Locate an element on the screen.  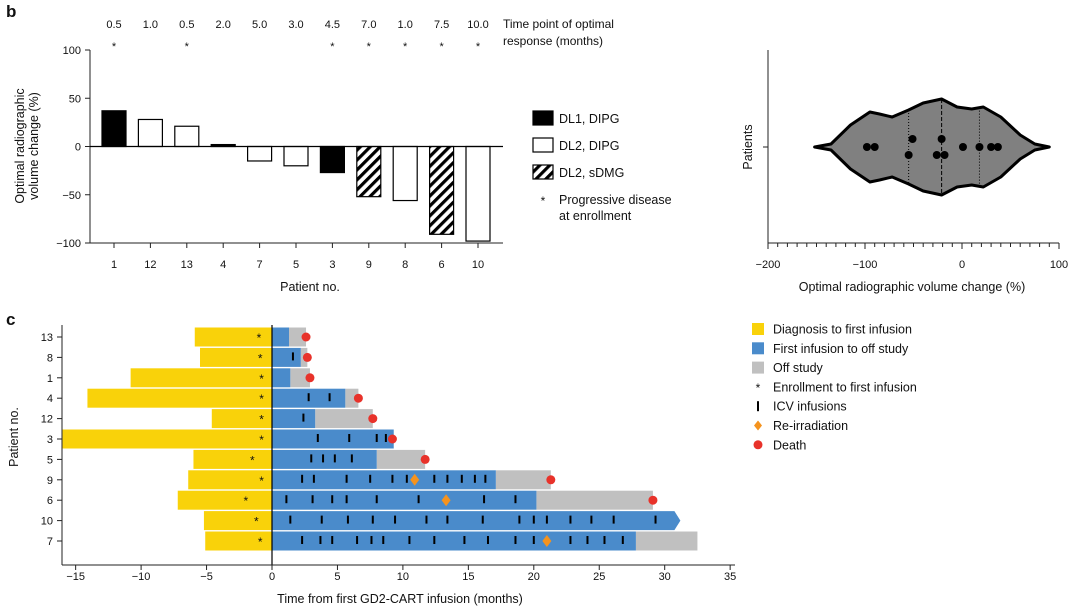
legend-swatch-grey-square is located at coordinates (758, 367).